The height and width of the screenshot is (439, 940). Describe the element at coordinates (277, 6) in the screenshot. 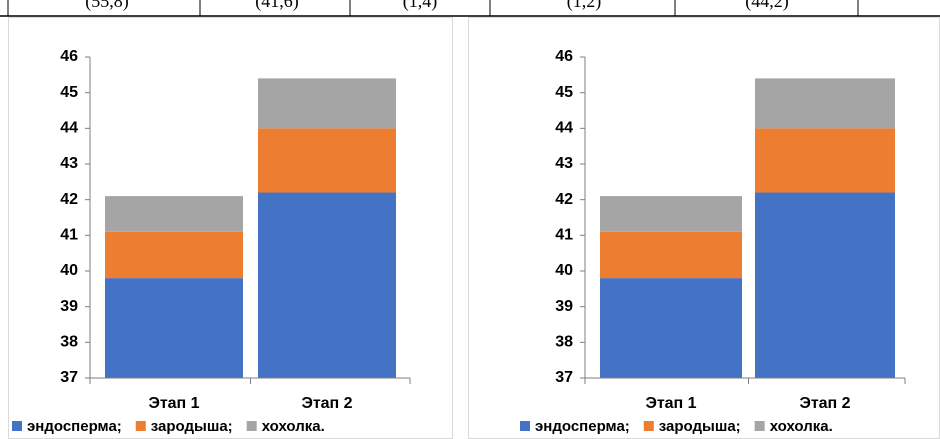

I see `table-cell: (41,6)` at that location.